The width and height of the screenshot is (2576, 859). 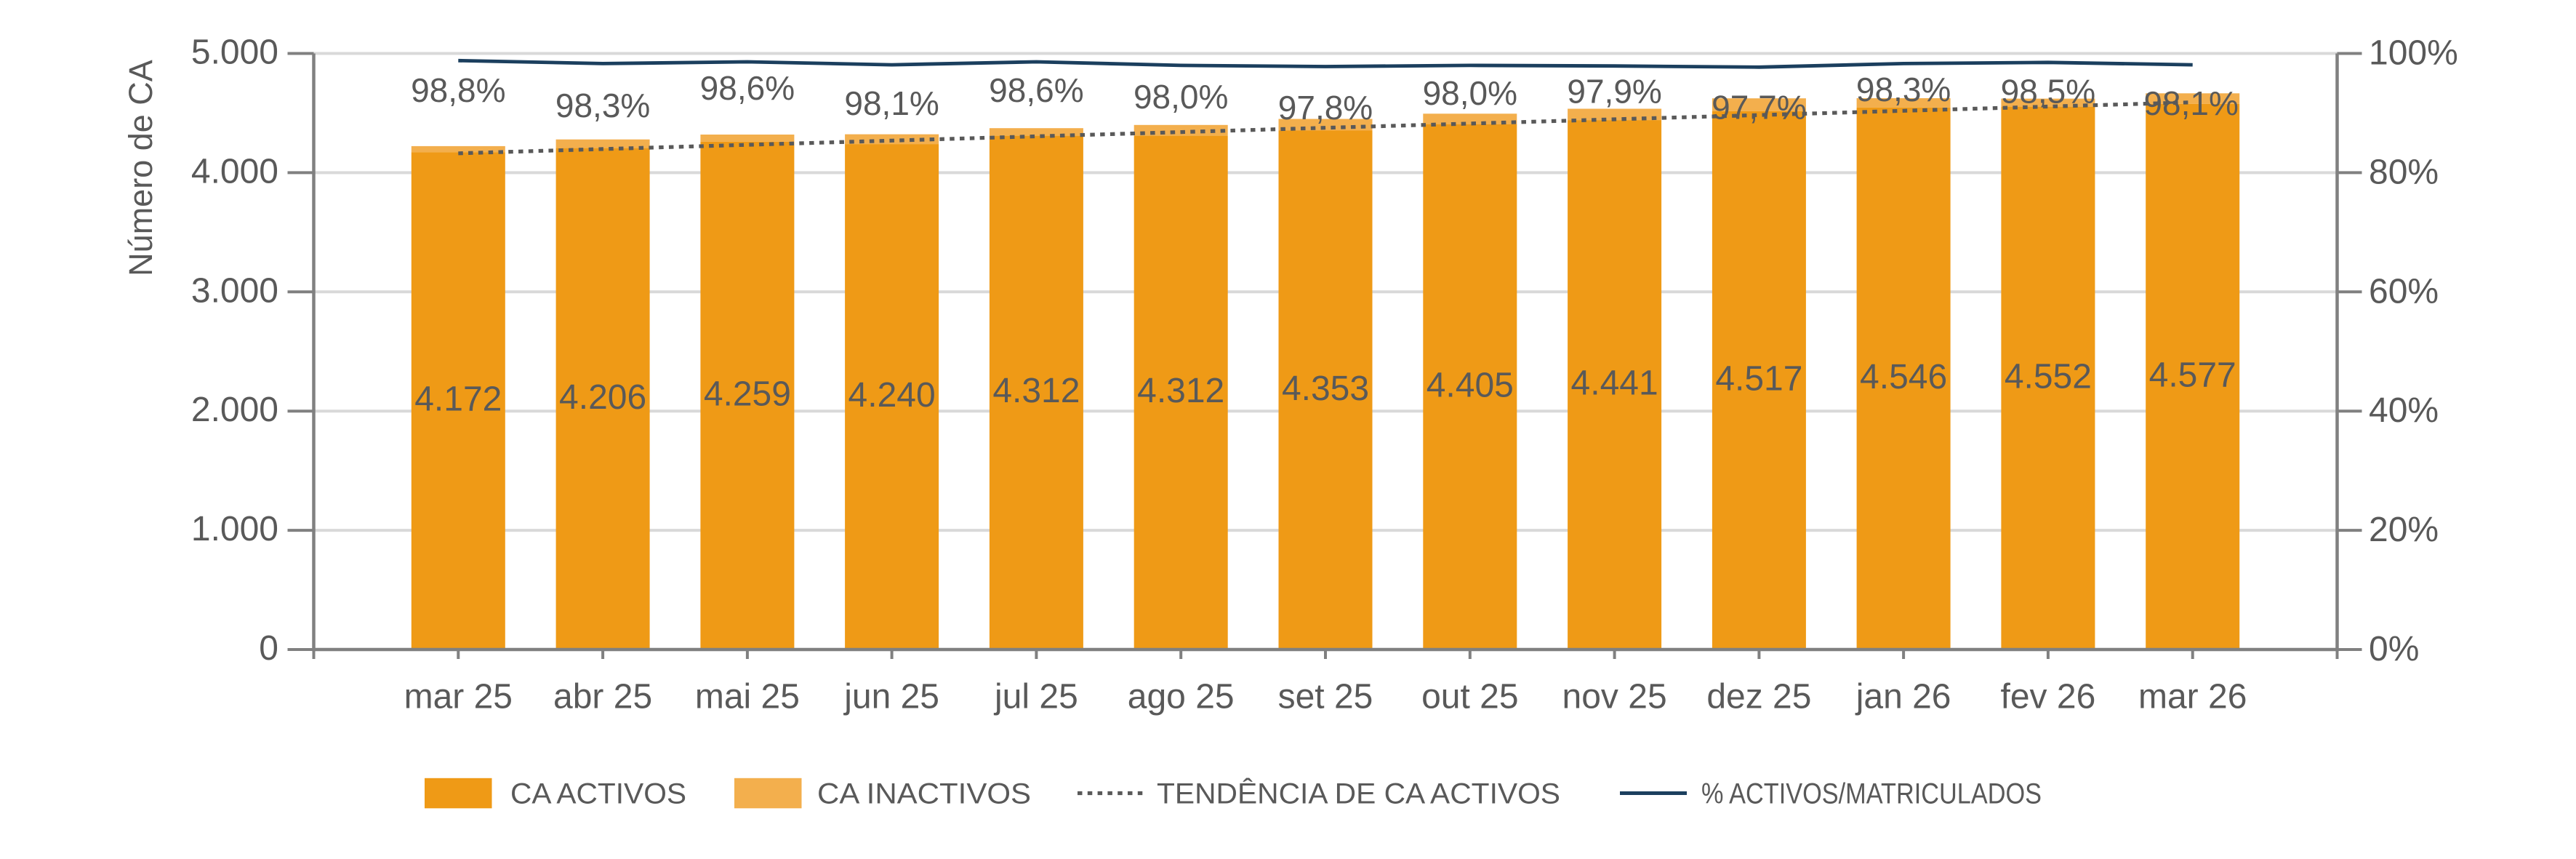 I want to click on svg-text: 4.172, so click(x=458, y=399).